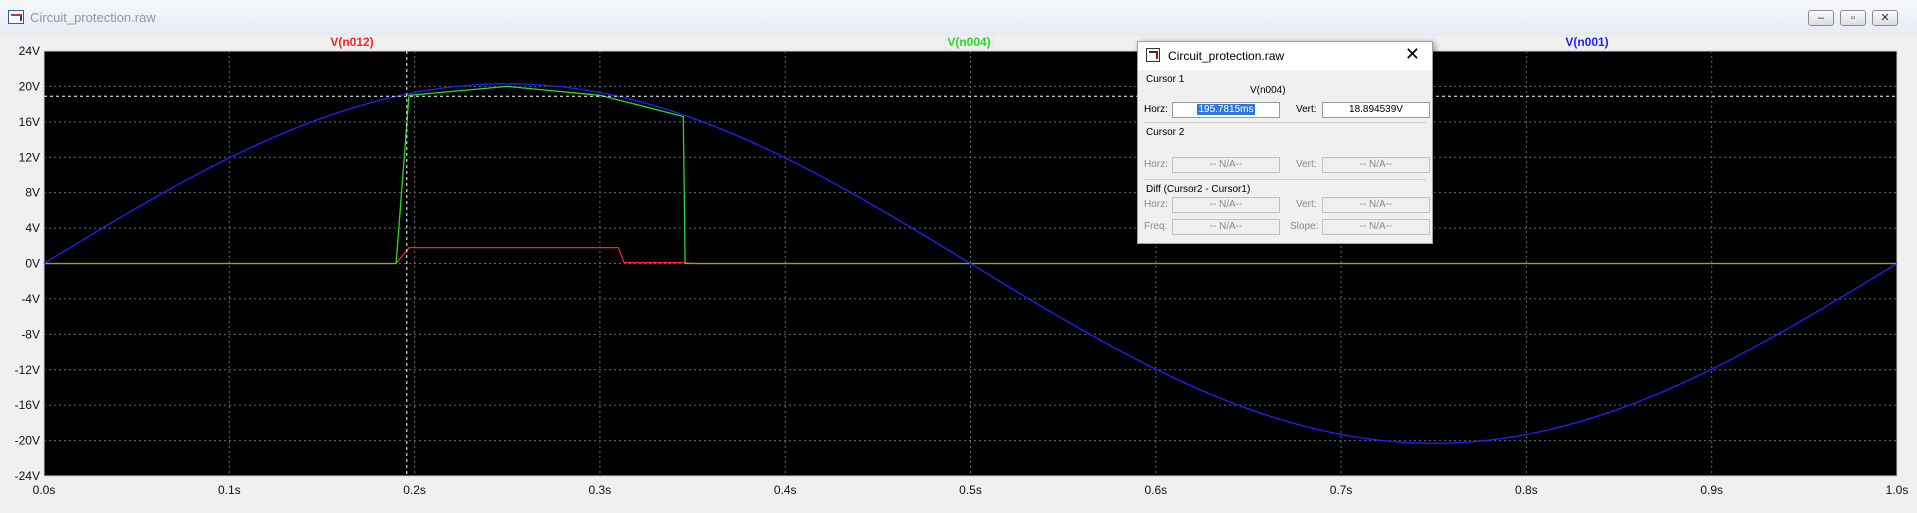  What do you see at coordinates (1226, 227) in the screenshot?
I see `diff-freq-field: -- N/A--` at bounding box center [1226, 227].